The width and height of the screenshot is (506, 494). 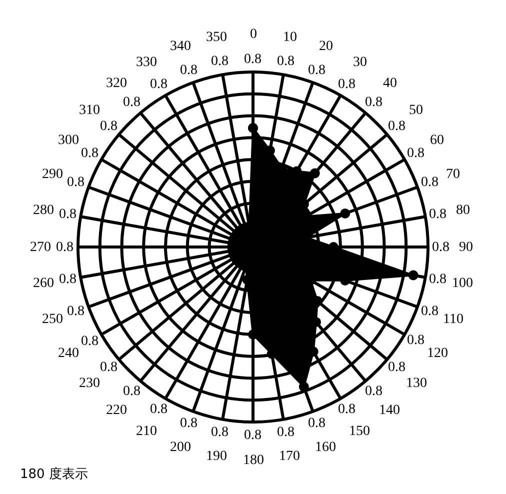 I want to click on spoke-label: 90, so click(x=466, y=247).